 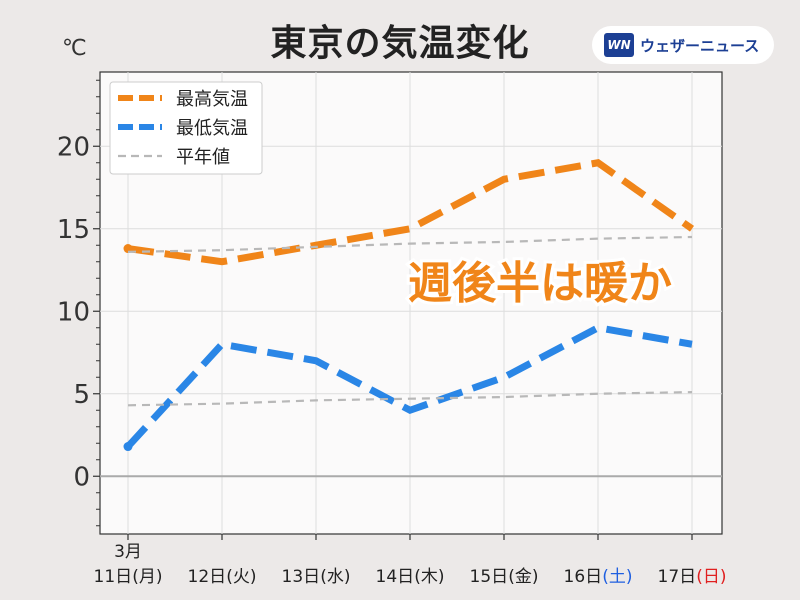 What do you see at coordinates (207, 577) in the screenshot?
I see `x-tick-day: 12日` at bounding box center [207, 577].